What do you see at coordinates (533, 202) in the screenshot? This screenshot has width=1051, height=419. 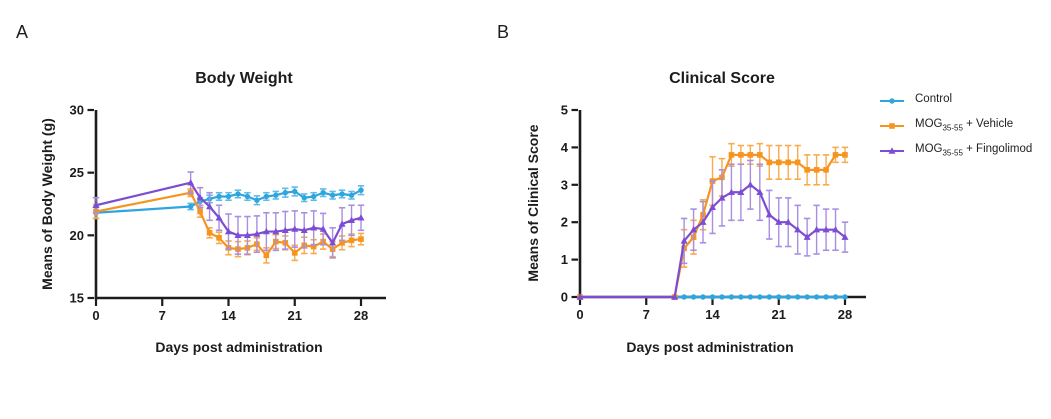 I see `y-axis-label: Means of Clinical Score` at bounding box center [533, 202].